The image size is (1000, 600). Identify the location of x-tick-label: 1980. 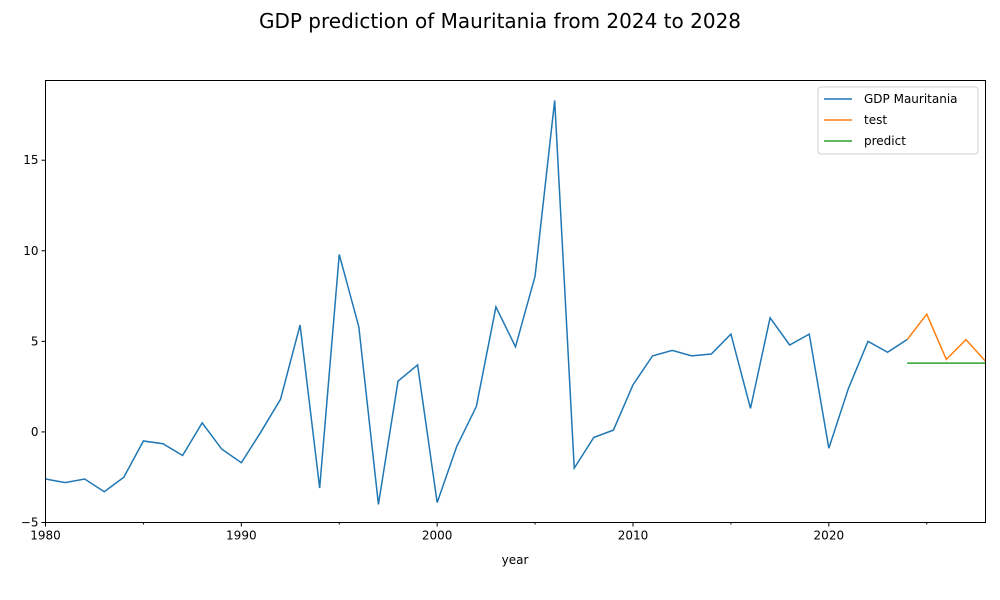
(45, 536).